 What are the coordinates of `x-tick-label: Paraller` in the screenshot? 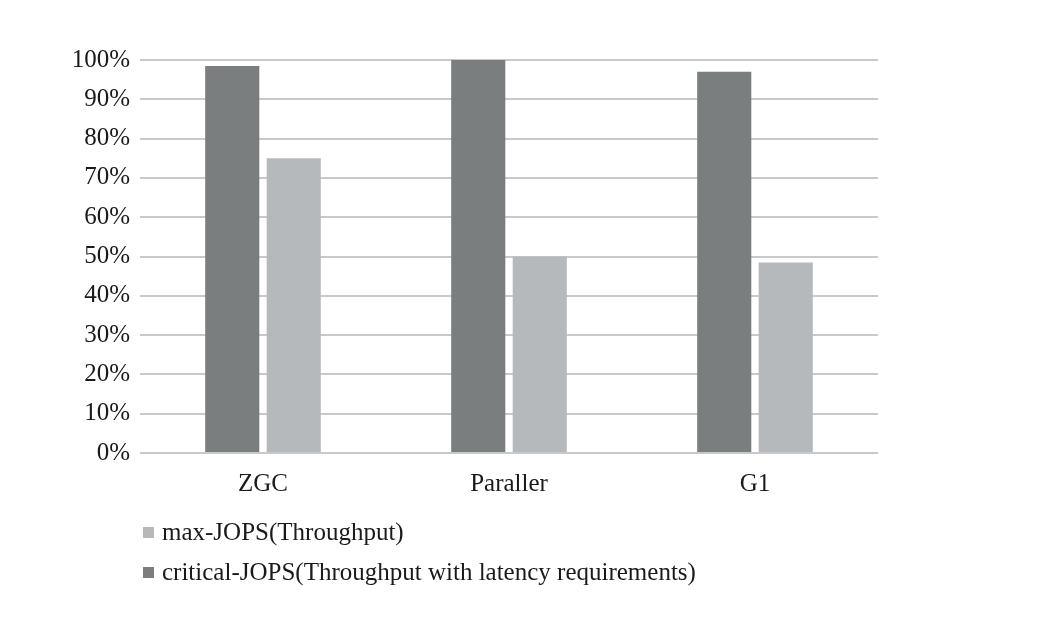 It's located at (509, 482).